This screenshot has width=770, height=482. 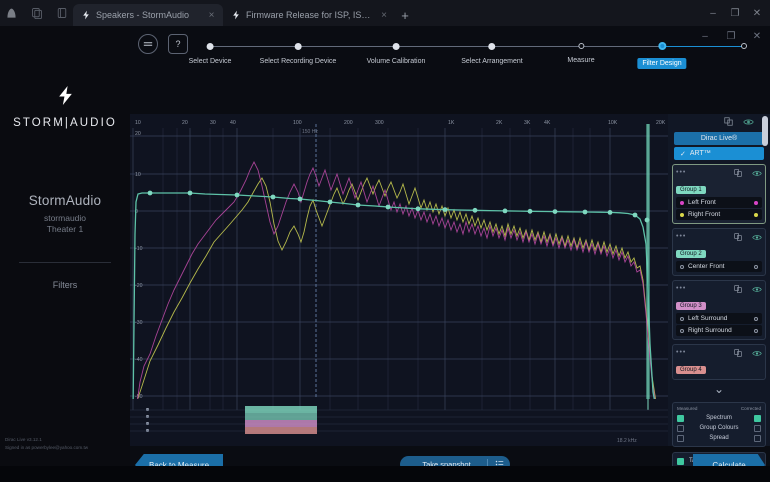 What do you see at coordinates (627, 441) in the screenshot?
I see `curtain-right-label: 18.2 kHz` at bounding box center [627, 441].